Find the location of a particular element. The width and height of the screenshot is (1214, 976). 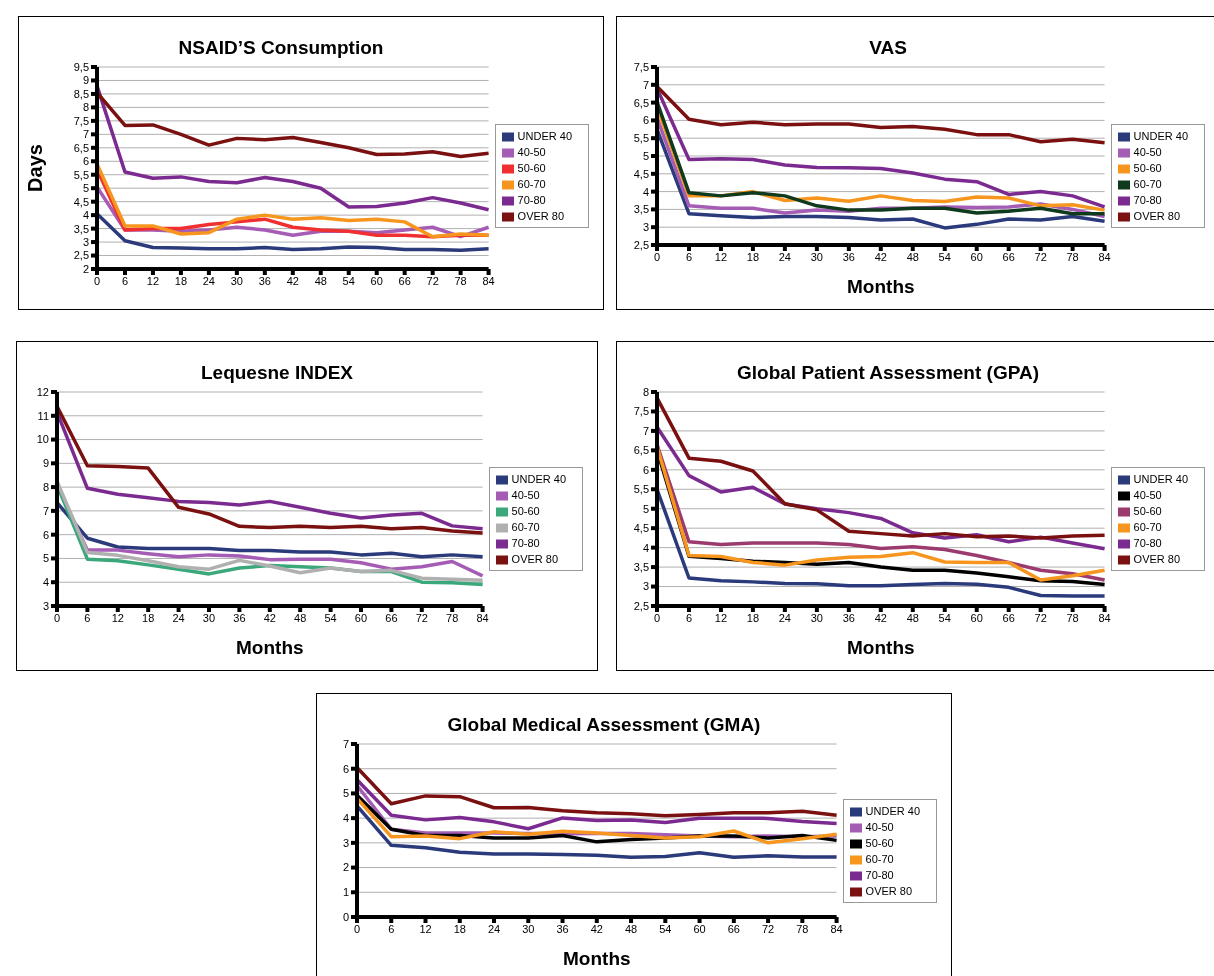

chart-title: VAS is located at coordinates (888, 48).